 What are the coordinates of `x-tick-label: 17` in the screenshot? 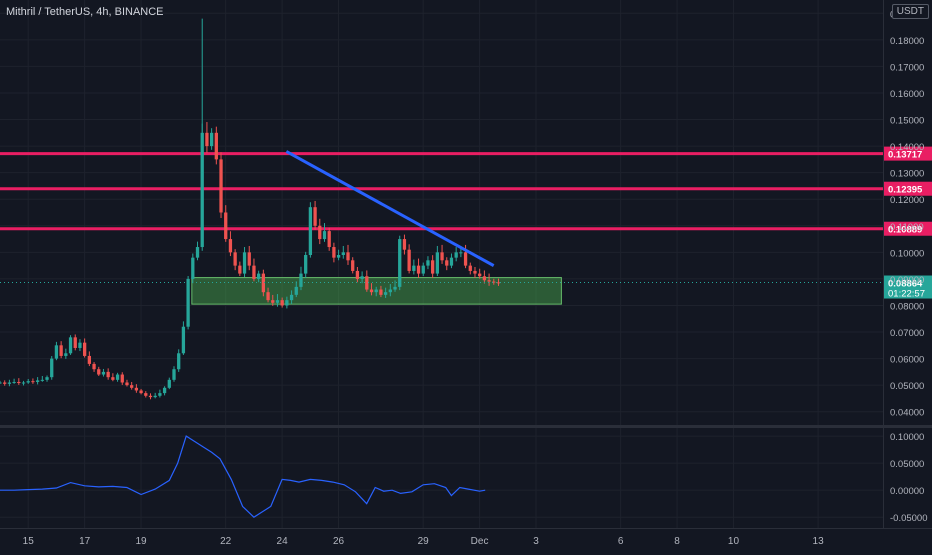 It's located at (85, 541).